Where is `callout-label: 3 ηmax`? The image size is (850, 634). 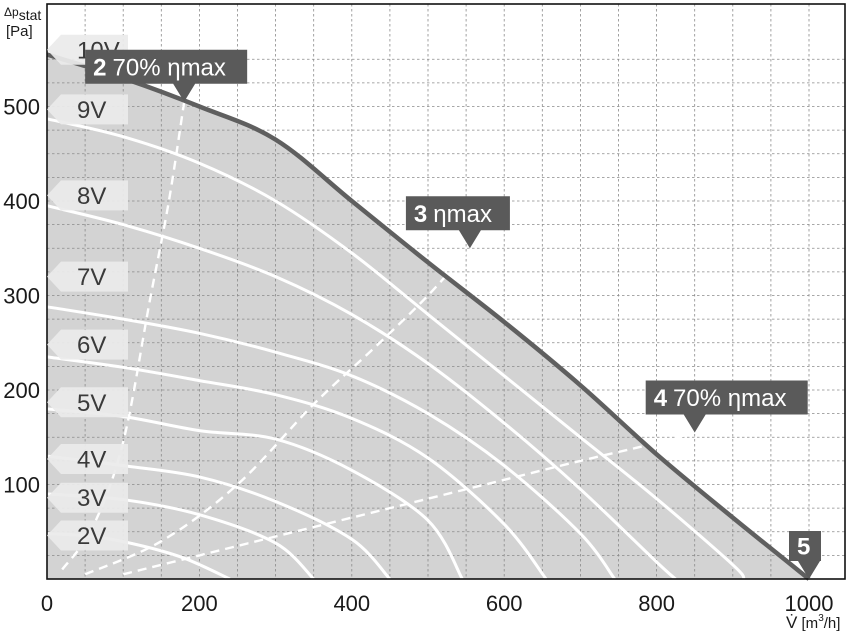
callout-label: 3 ηmax is located at coordinates (453, 214).